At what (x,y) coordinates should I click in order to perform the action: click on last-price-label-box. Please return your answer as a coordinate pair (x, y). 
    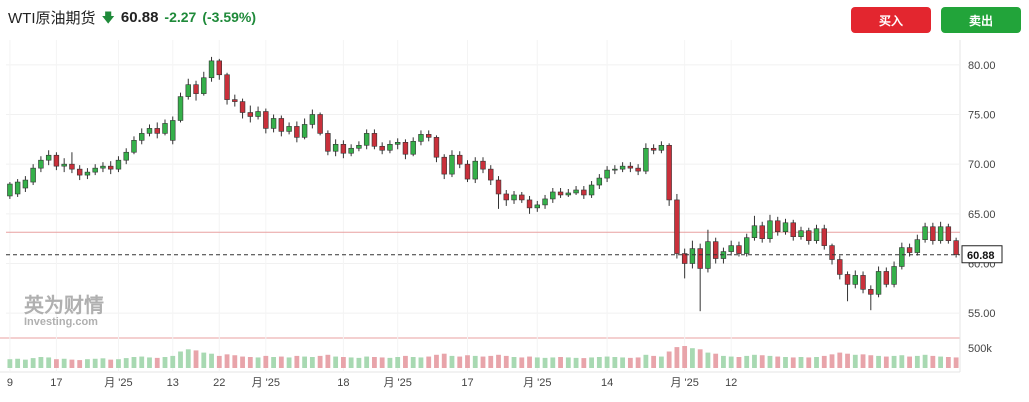
    Looking at the image, I should click on (982, 254).